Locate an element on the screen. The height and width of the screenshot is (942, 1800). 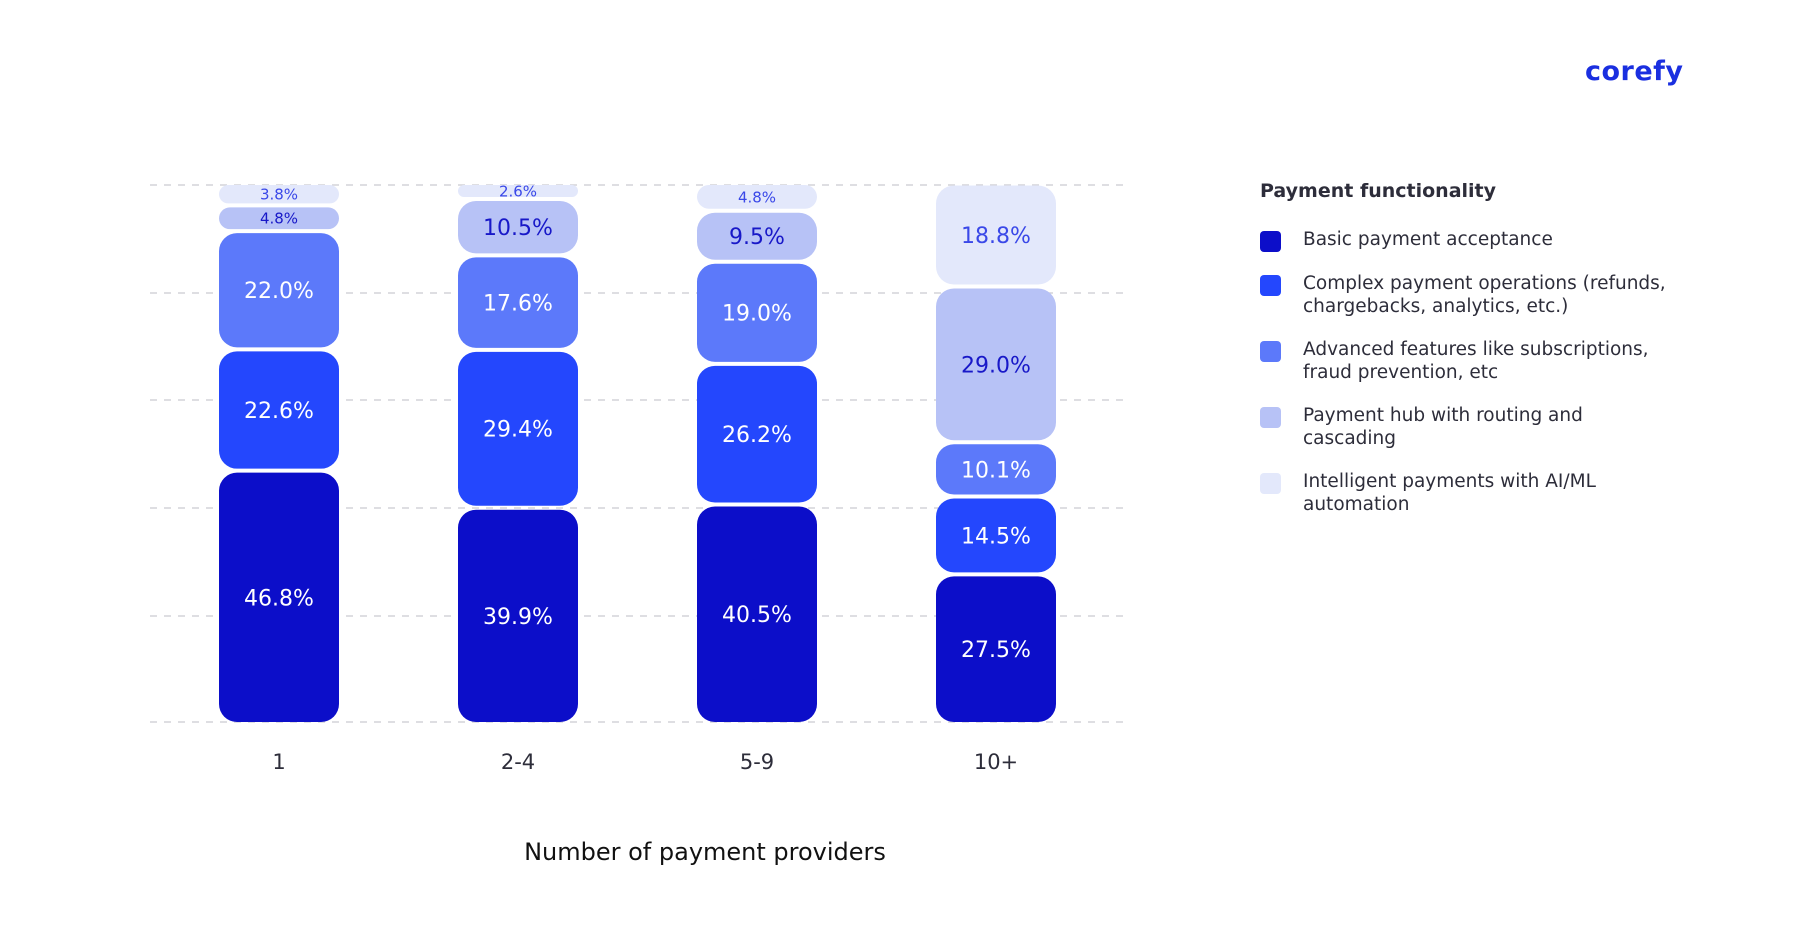
data-label: 26.2% is located at coordinates (757, 435).